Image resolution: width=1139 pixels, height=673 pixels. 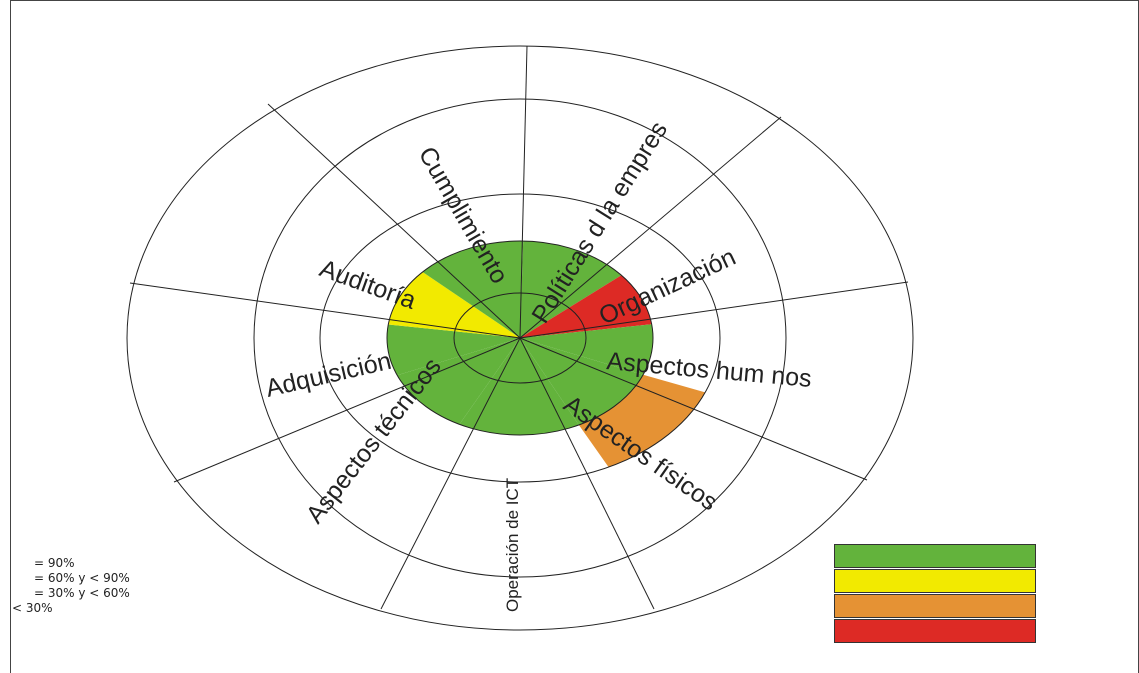 I want to click on legend-swatch-orange, so click(x=935, y=606).